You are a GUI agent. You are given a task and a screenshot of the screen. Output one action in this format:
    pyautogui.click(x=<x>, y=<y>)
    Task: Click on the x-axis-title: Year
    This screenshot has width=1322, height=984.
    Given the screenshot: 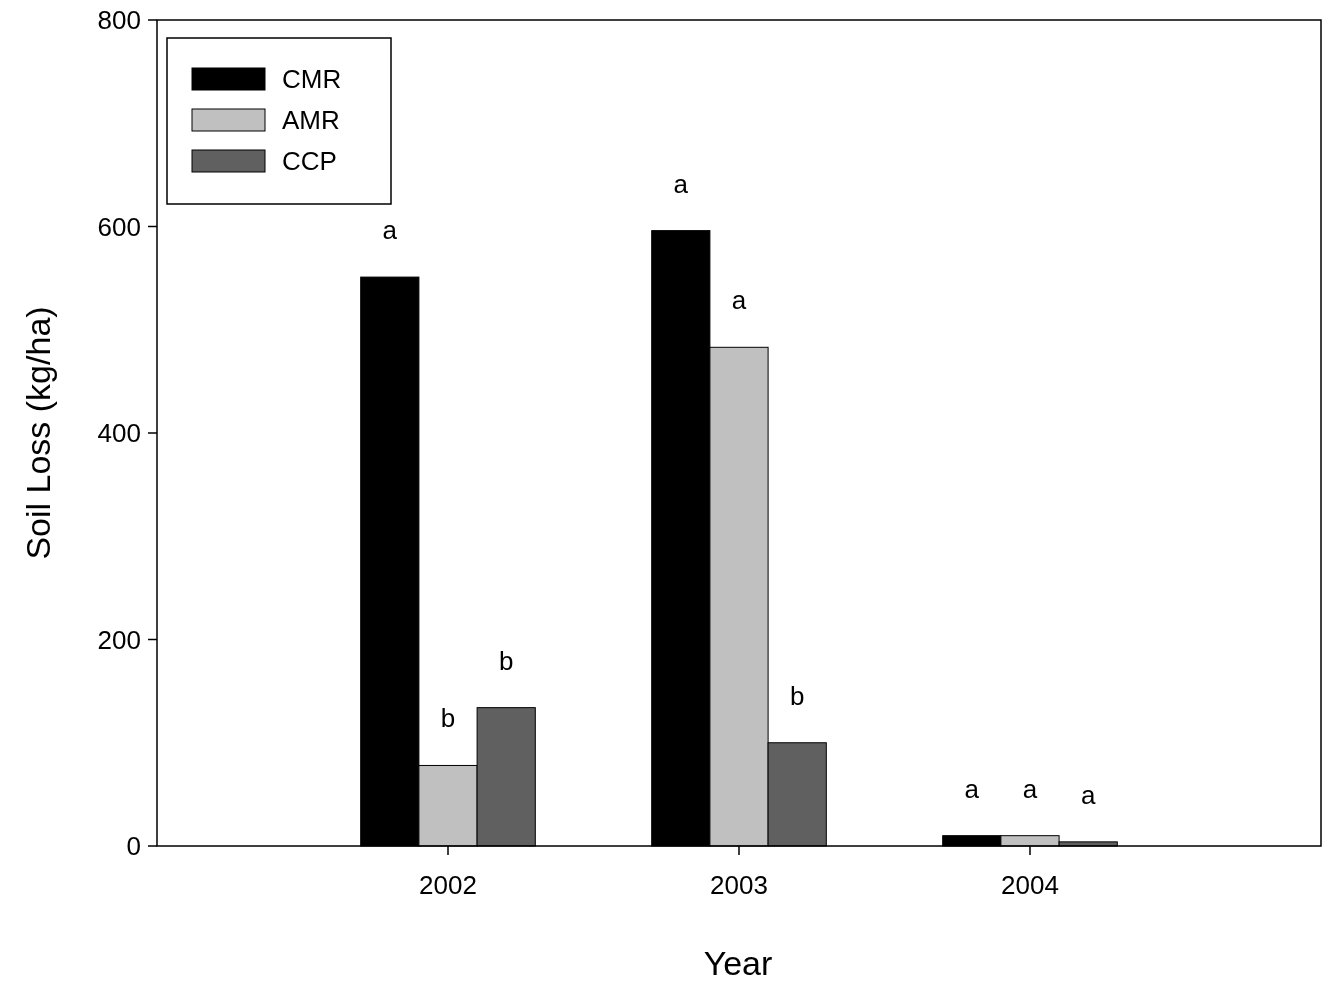 What is the action you would take?
    pyautogui.click(x=738, y=963)
    